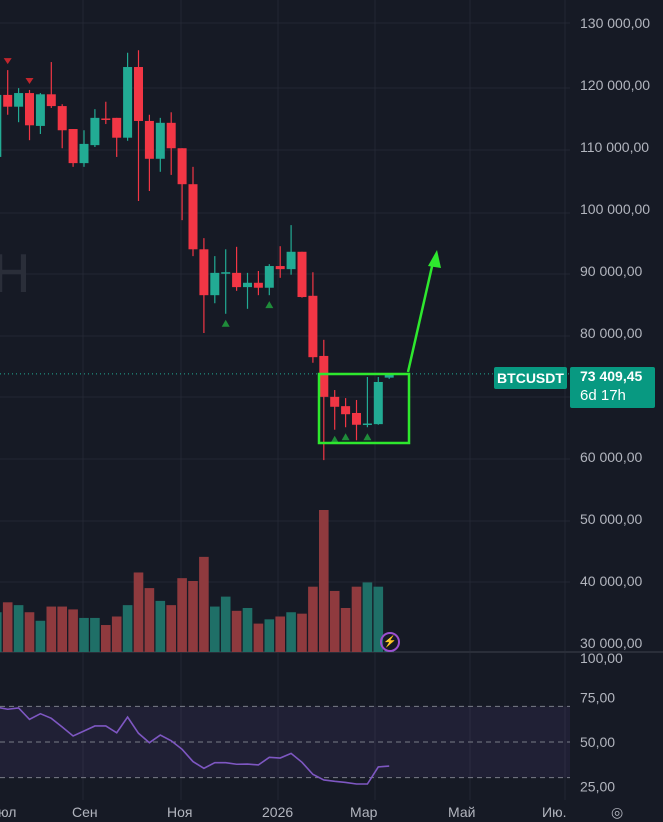 This screenshot has width=663, height=822. I want to click on bar-countdown: 6d 17h, so click(603, 395).